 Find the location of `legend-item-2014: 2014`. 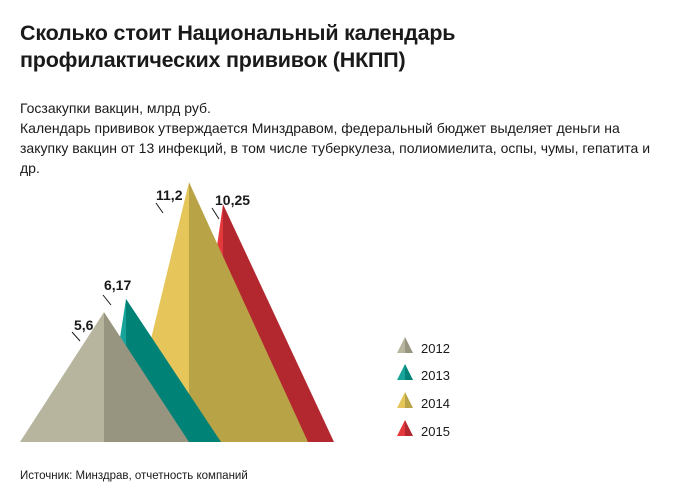

legend-item-2014: 2014 is located at coordinates (423, 401).